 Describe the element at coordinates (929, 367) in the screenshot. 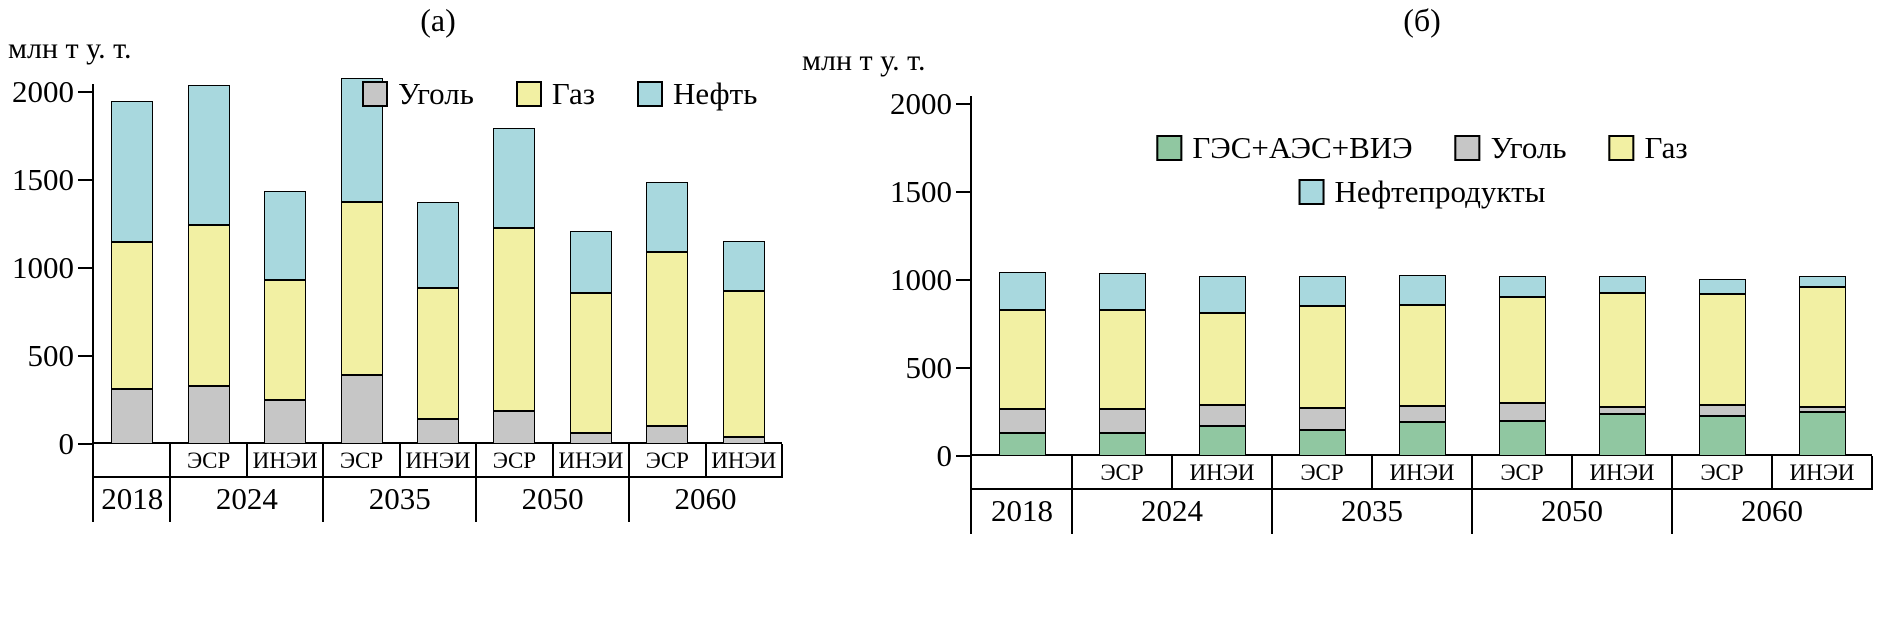

I see `y-tick-label: 500` at that location.